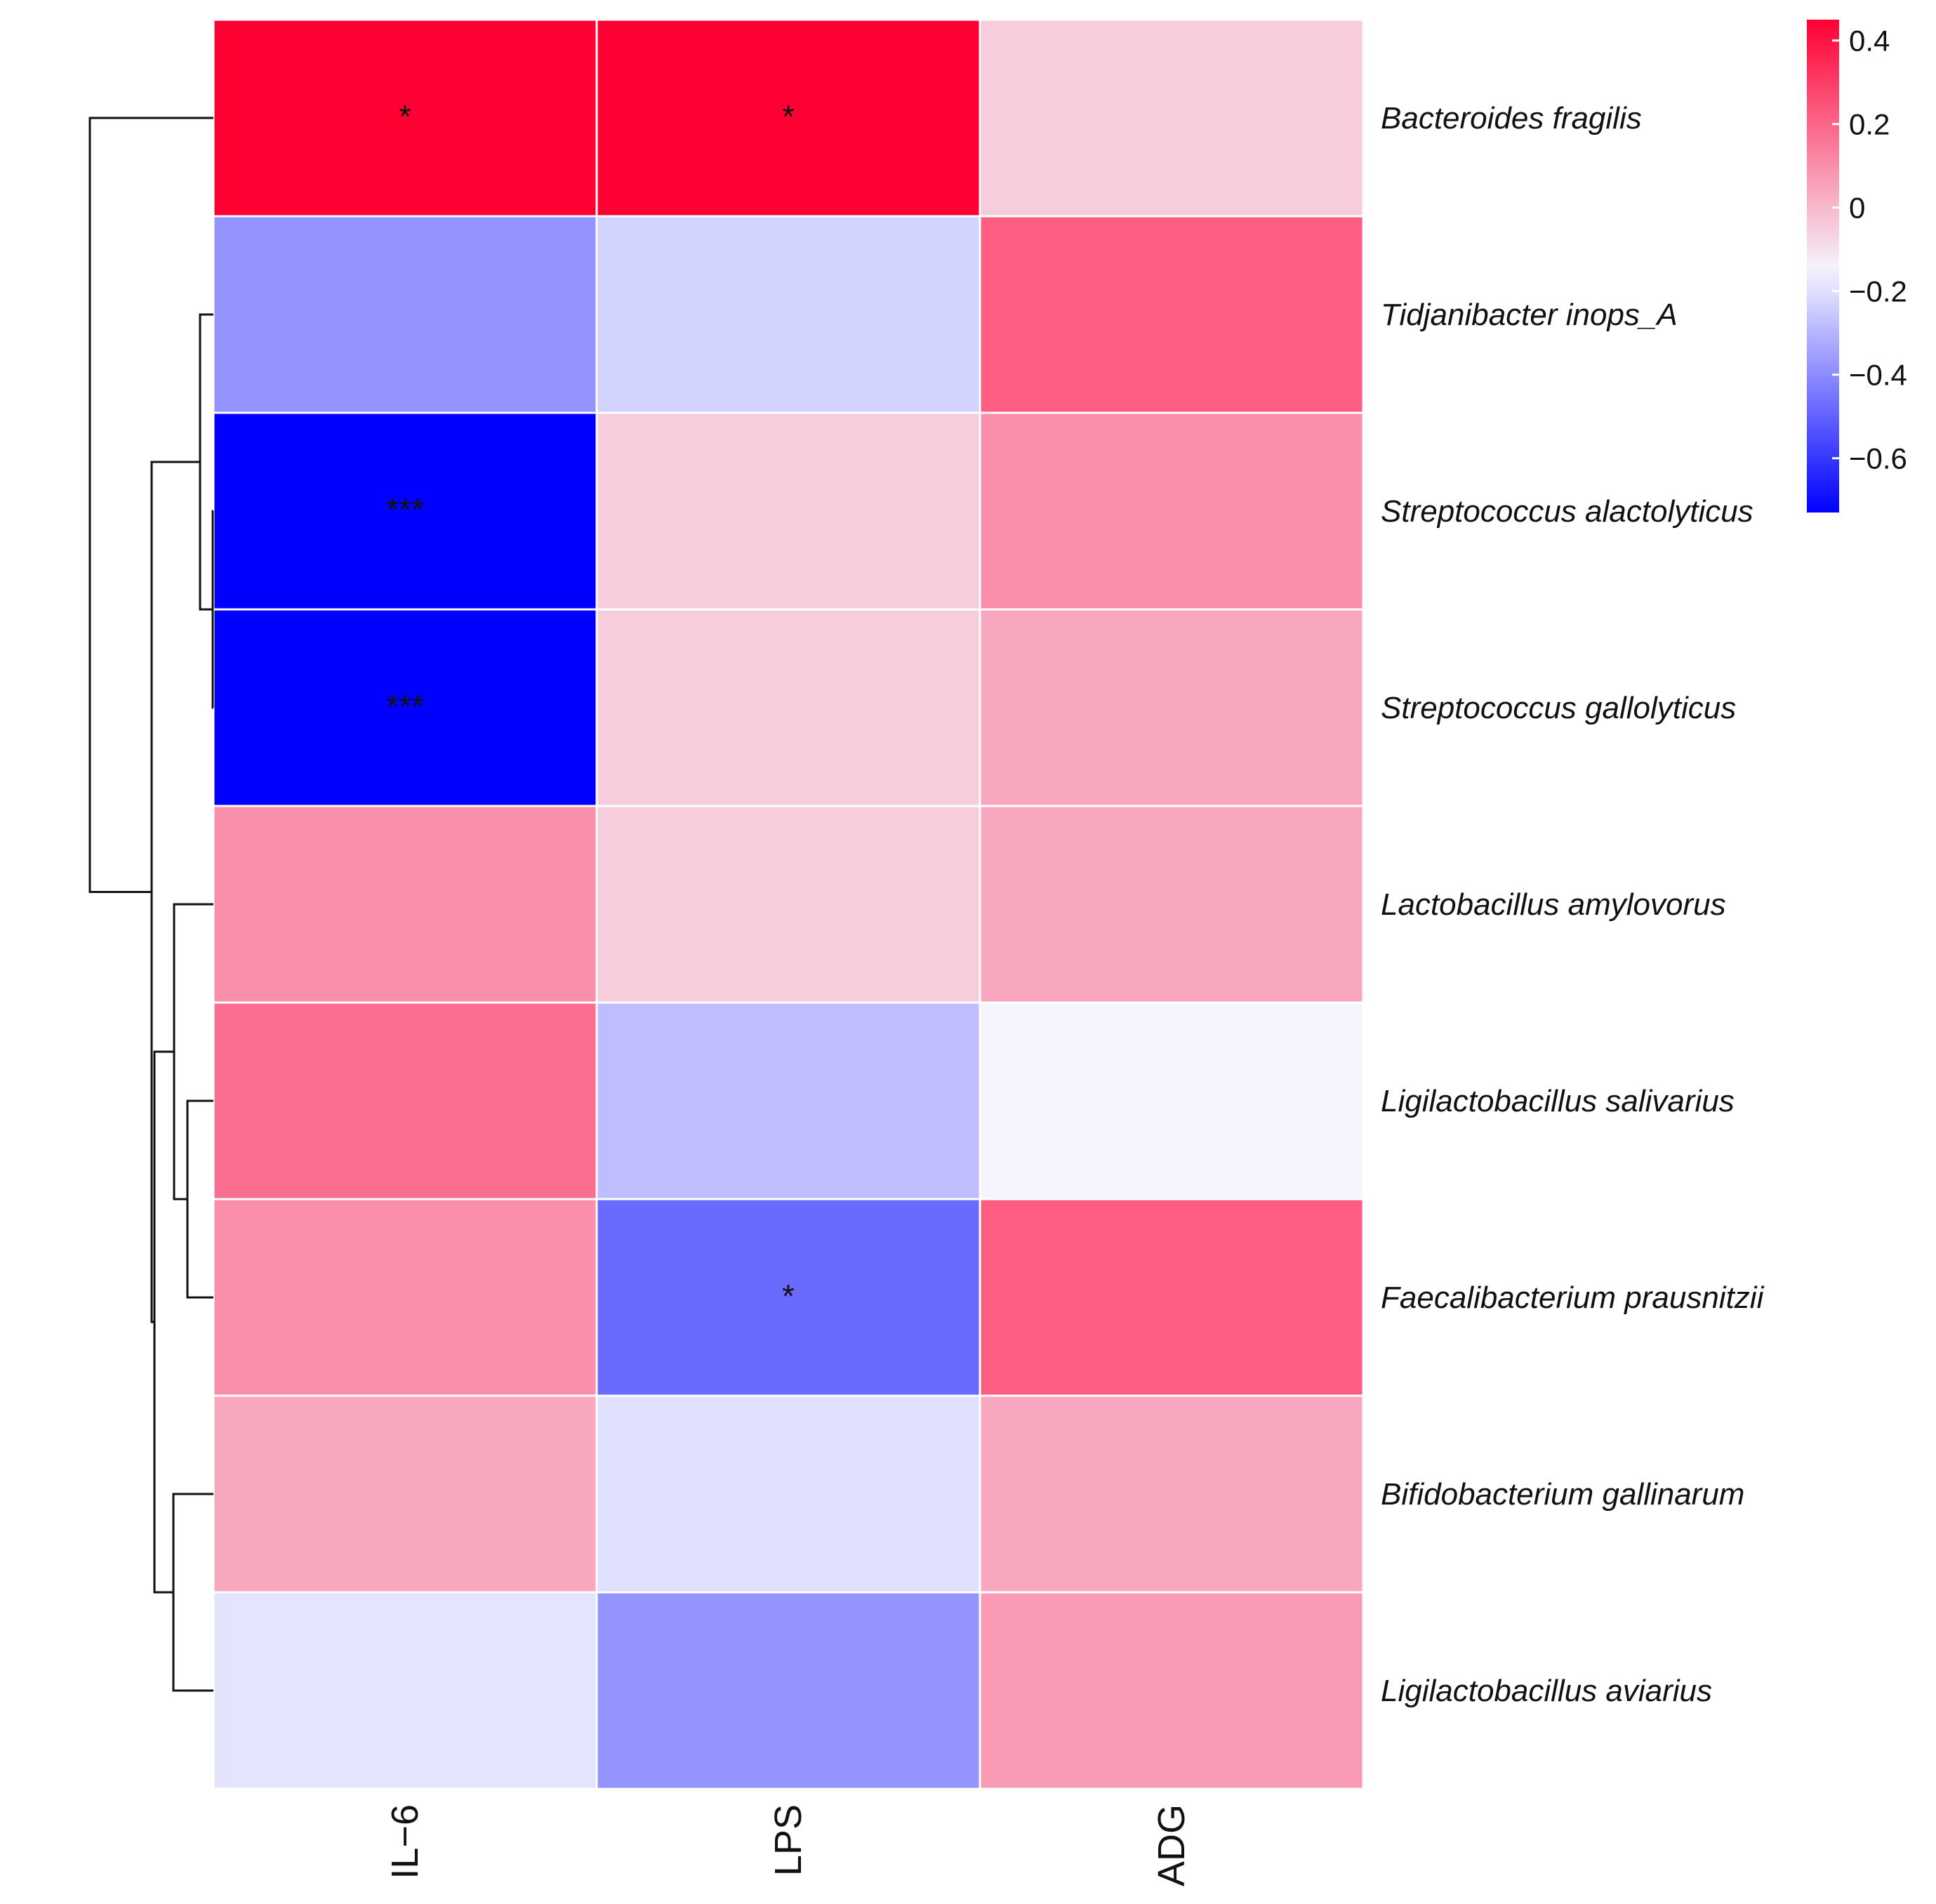 Image resolution: width=1936 pixels, height=1904 pixels. What do you see at coordinates (788, 1840) in the screenshot?
I see `column-label-lps: LPS` at bounding box center [788, 1840].